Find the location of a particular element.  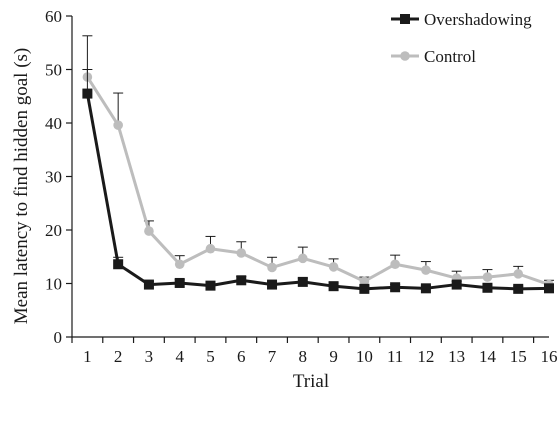

y-axis-title: Mean latency to find hidden goal (s) is located at coordinates (21, 186).